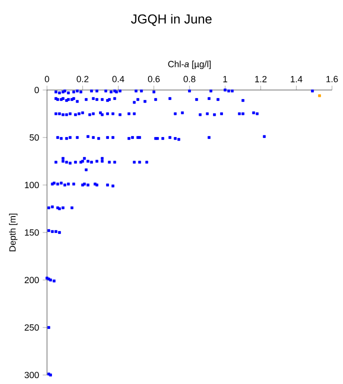  Describe the element at coordinates (189, 65) in the screenshot. I see `x-axis-title: Chl-a [µg/l]` at that location.